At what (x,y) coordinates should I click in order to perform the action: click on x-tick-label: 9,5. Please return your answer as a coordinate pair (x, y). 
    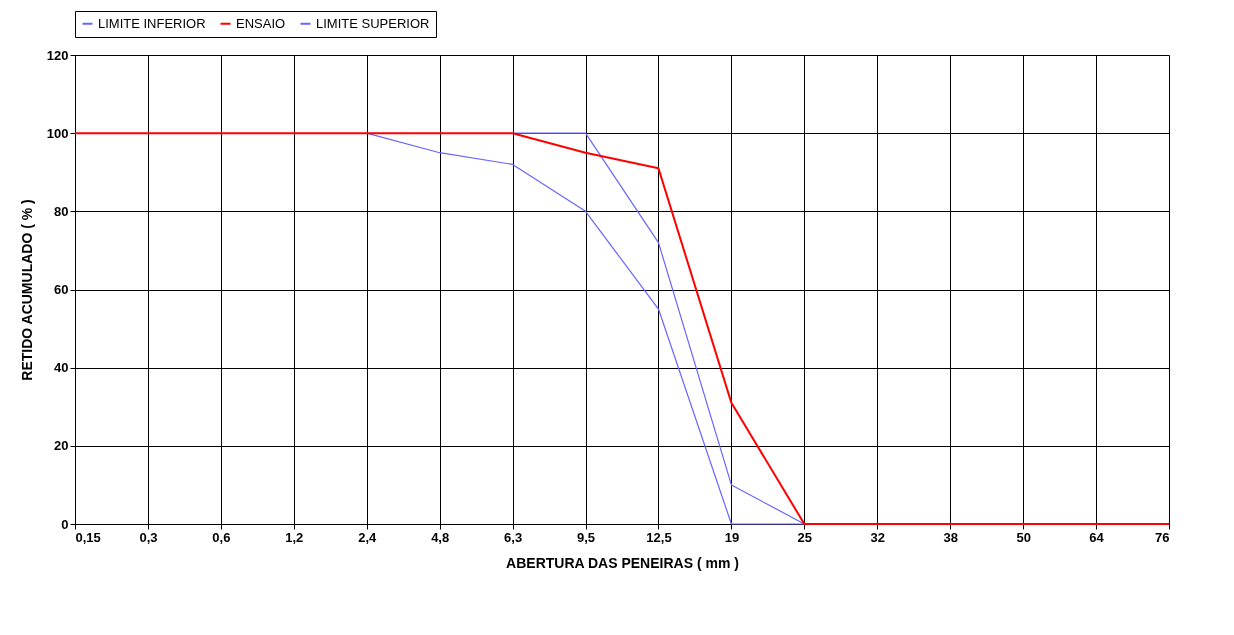
    Looking at the image, I should click on (586, 537).